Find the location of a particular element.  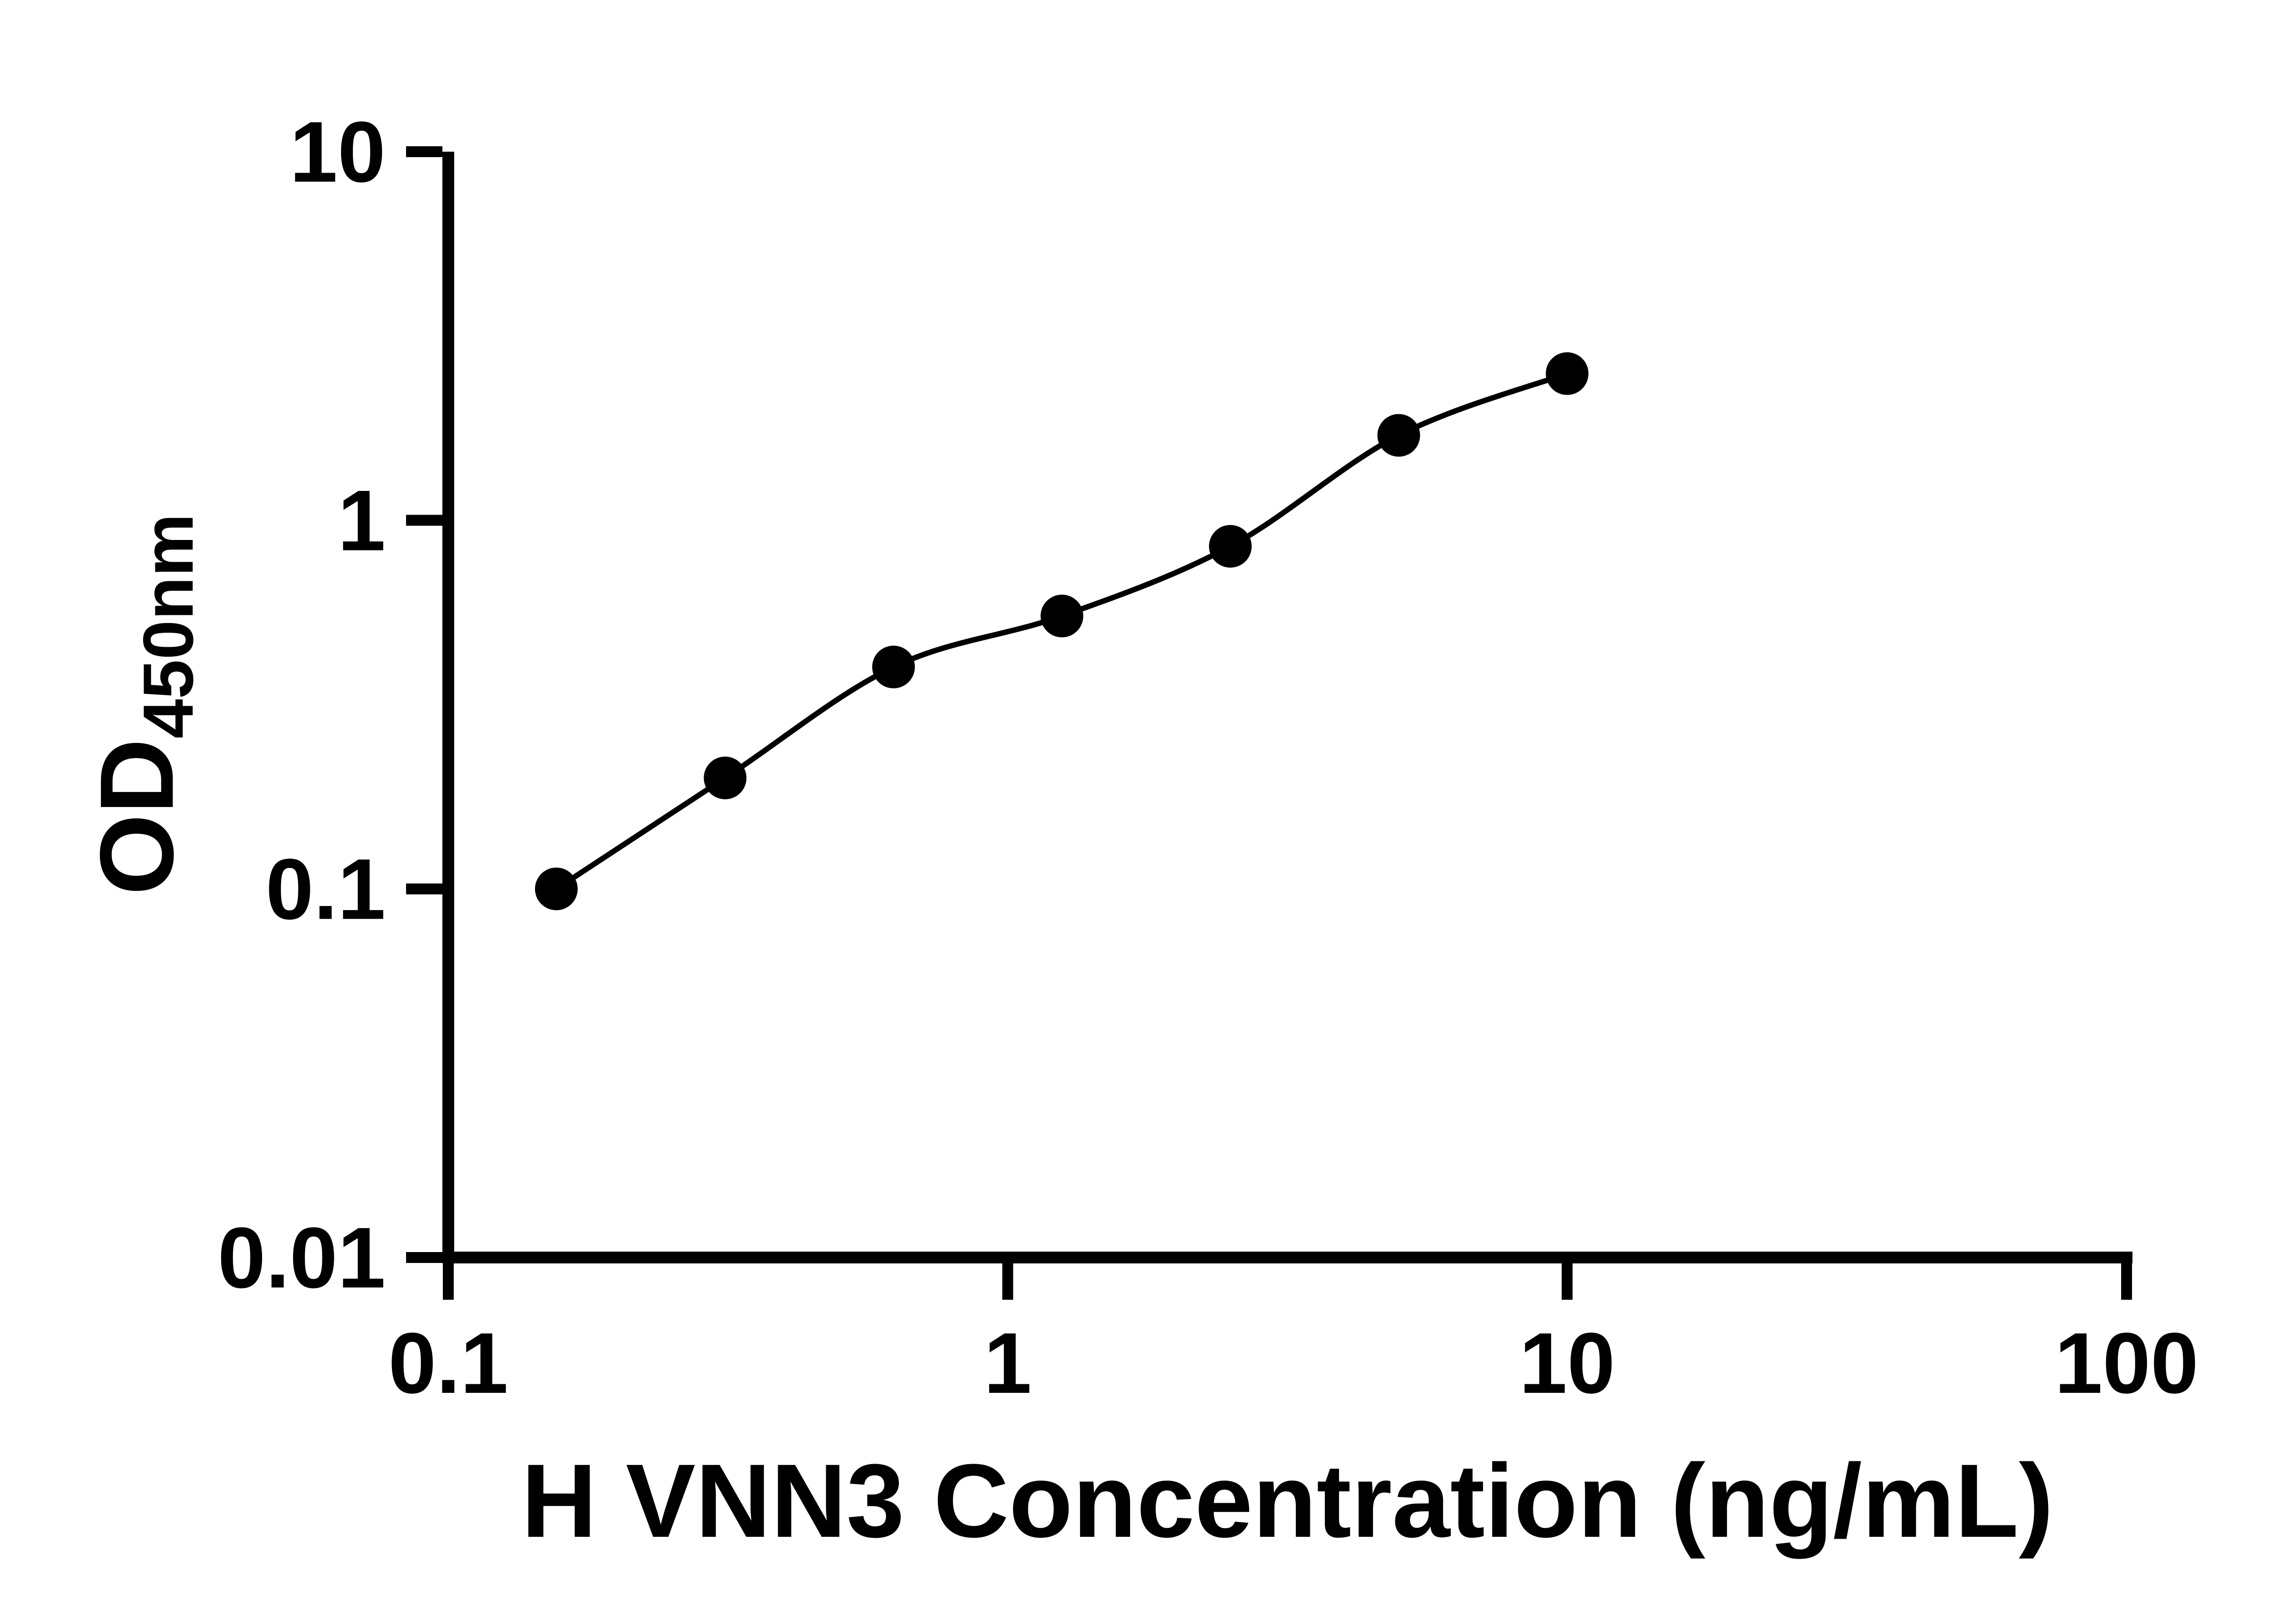

y-tick-label: 10 is located at coordinates (338, 152).